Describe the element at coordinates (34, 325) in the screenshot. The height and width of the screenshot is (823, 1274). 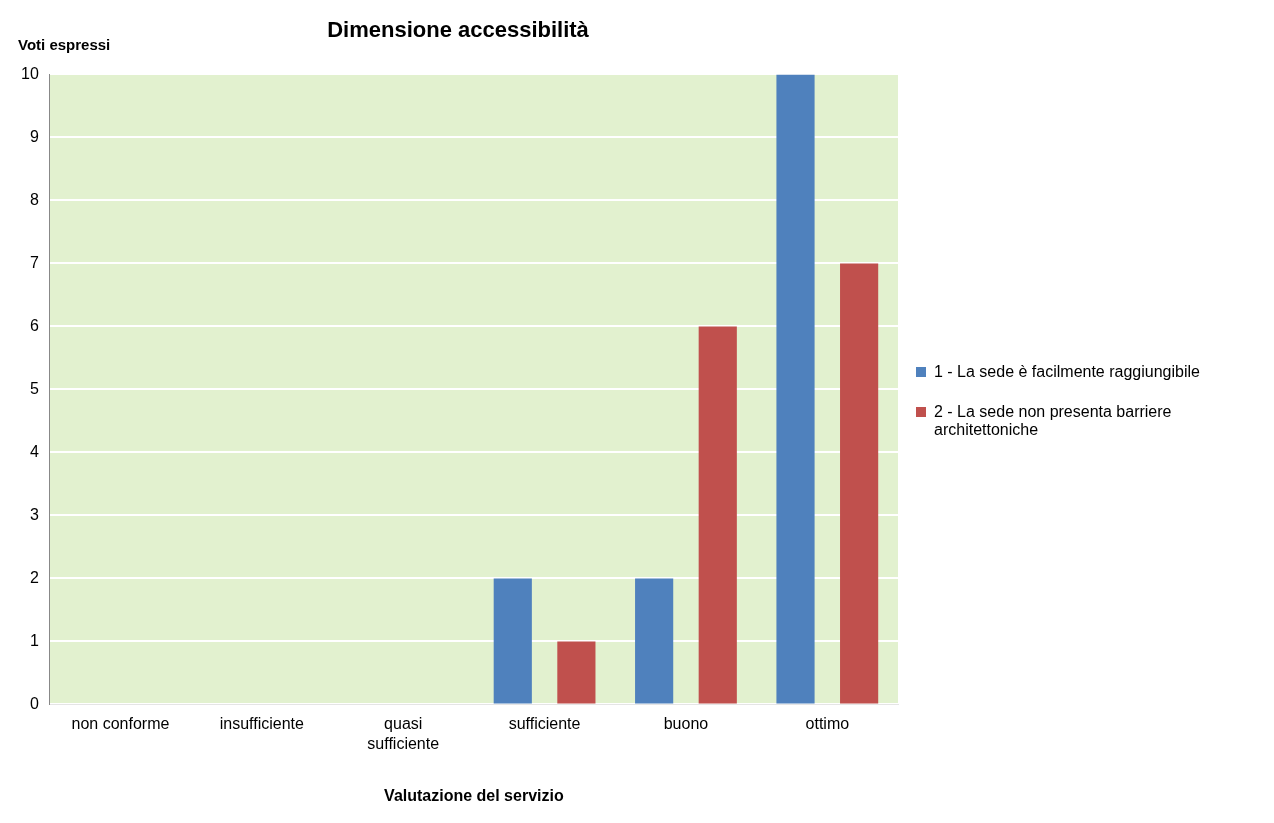
I see `y-tick-label: 6` at that location.